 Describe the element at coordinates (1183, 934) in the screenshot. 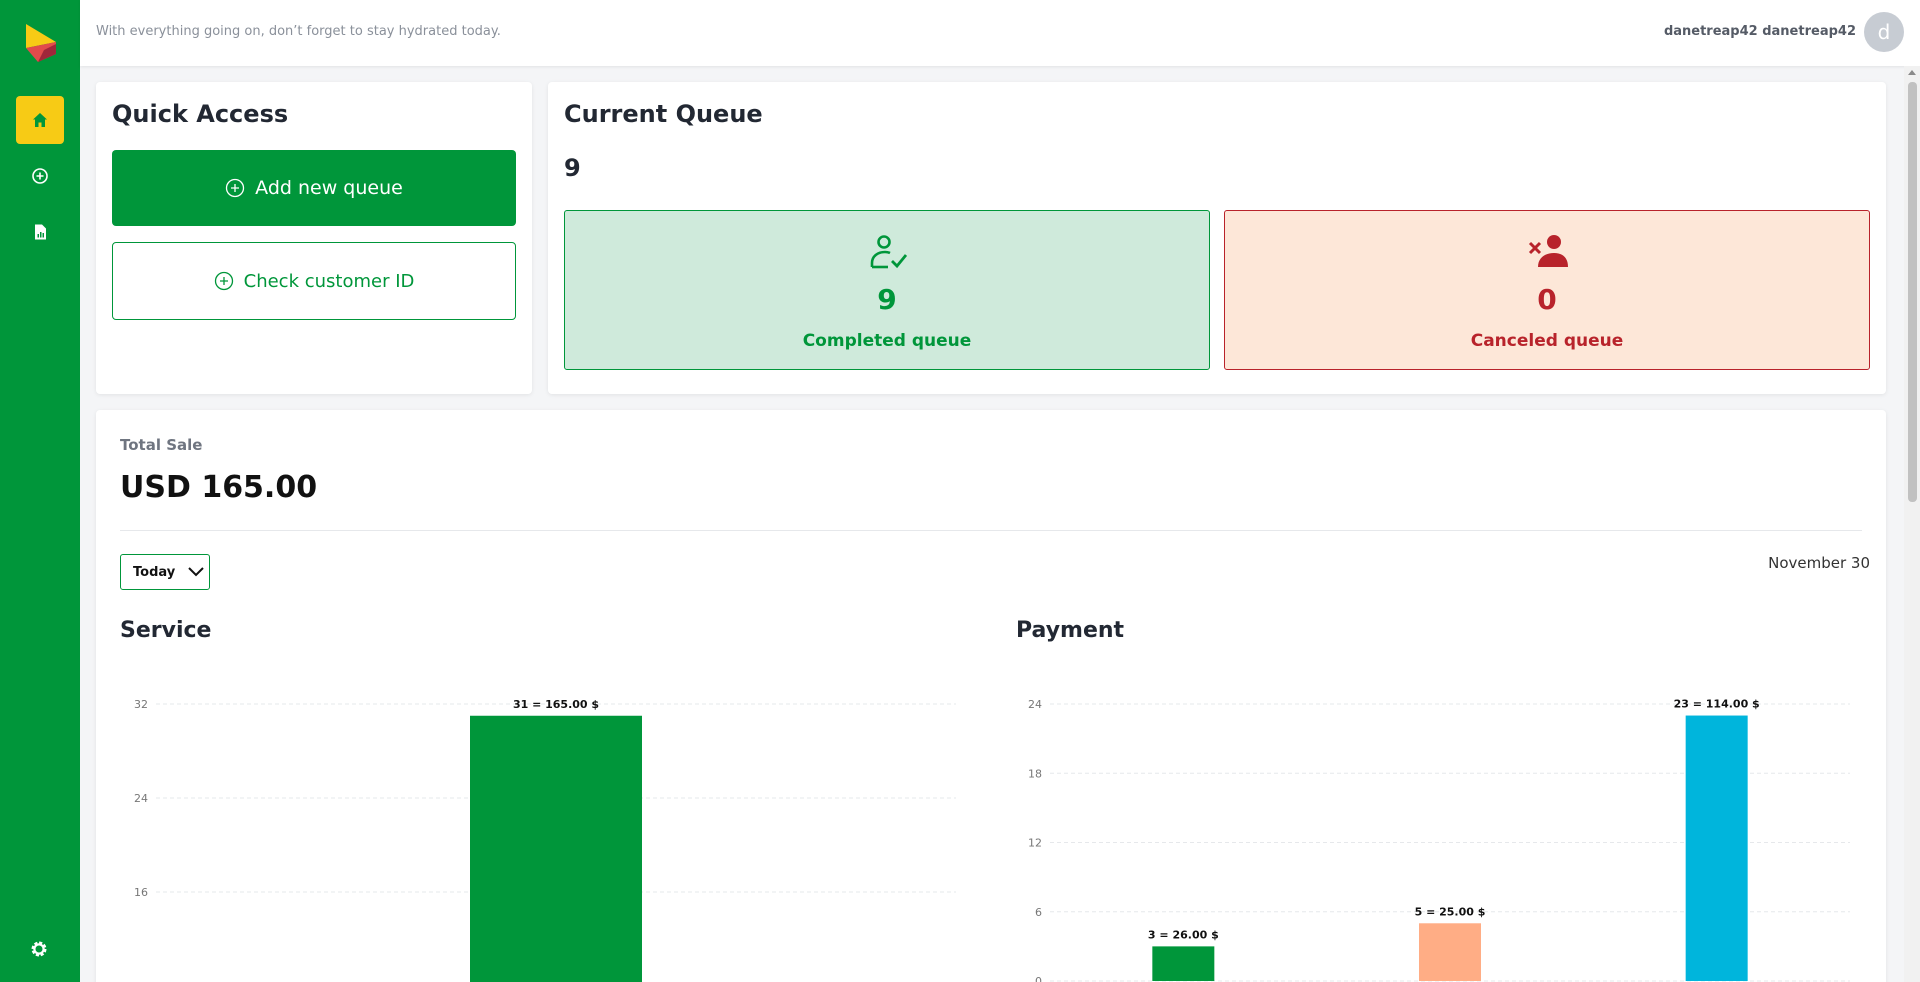

I see `data-label: 3 = 26.00 $` at that location.